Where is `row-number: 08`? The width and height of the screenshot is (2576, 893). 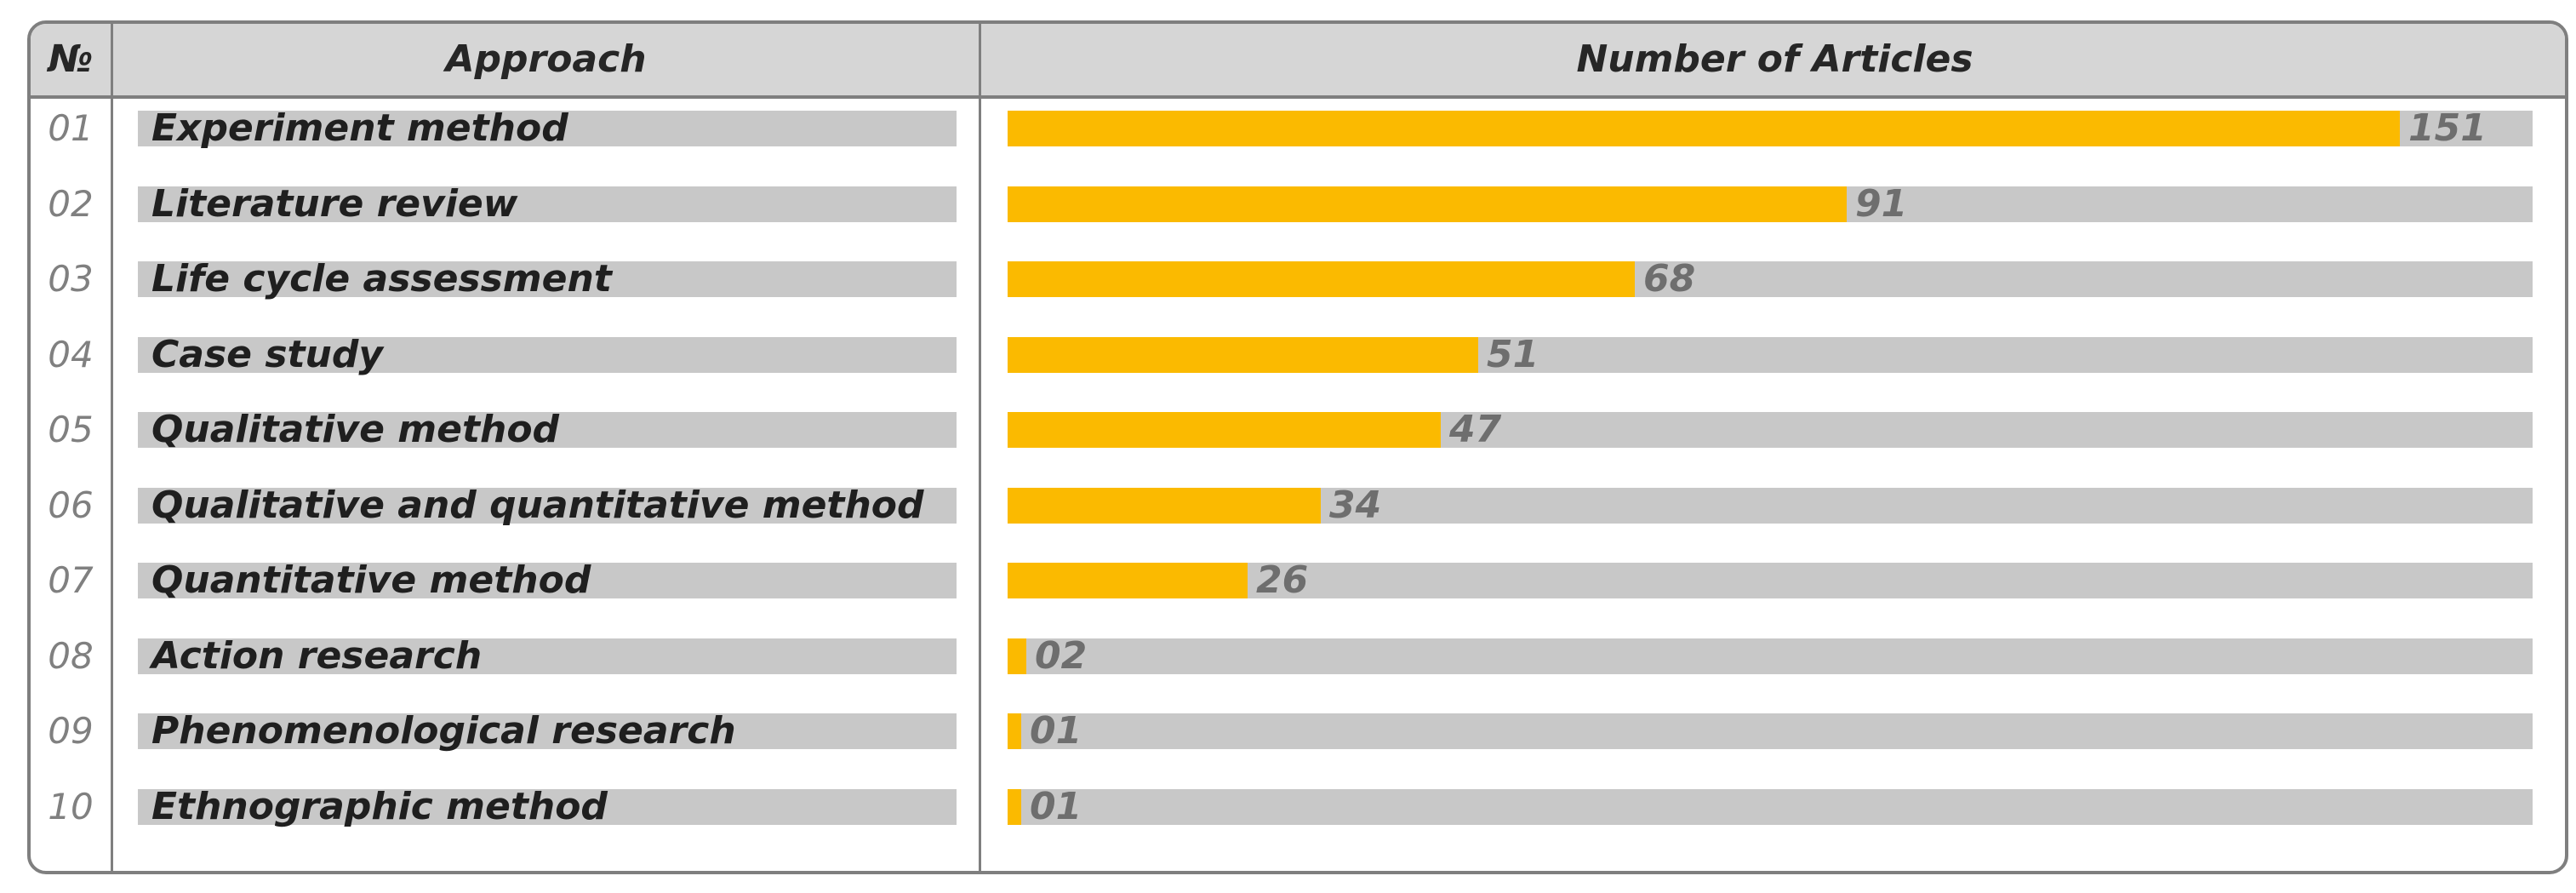 row-number: 08 is located at coordinates (71, 656).